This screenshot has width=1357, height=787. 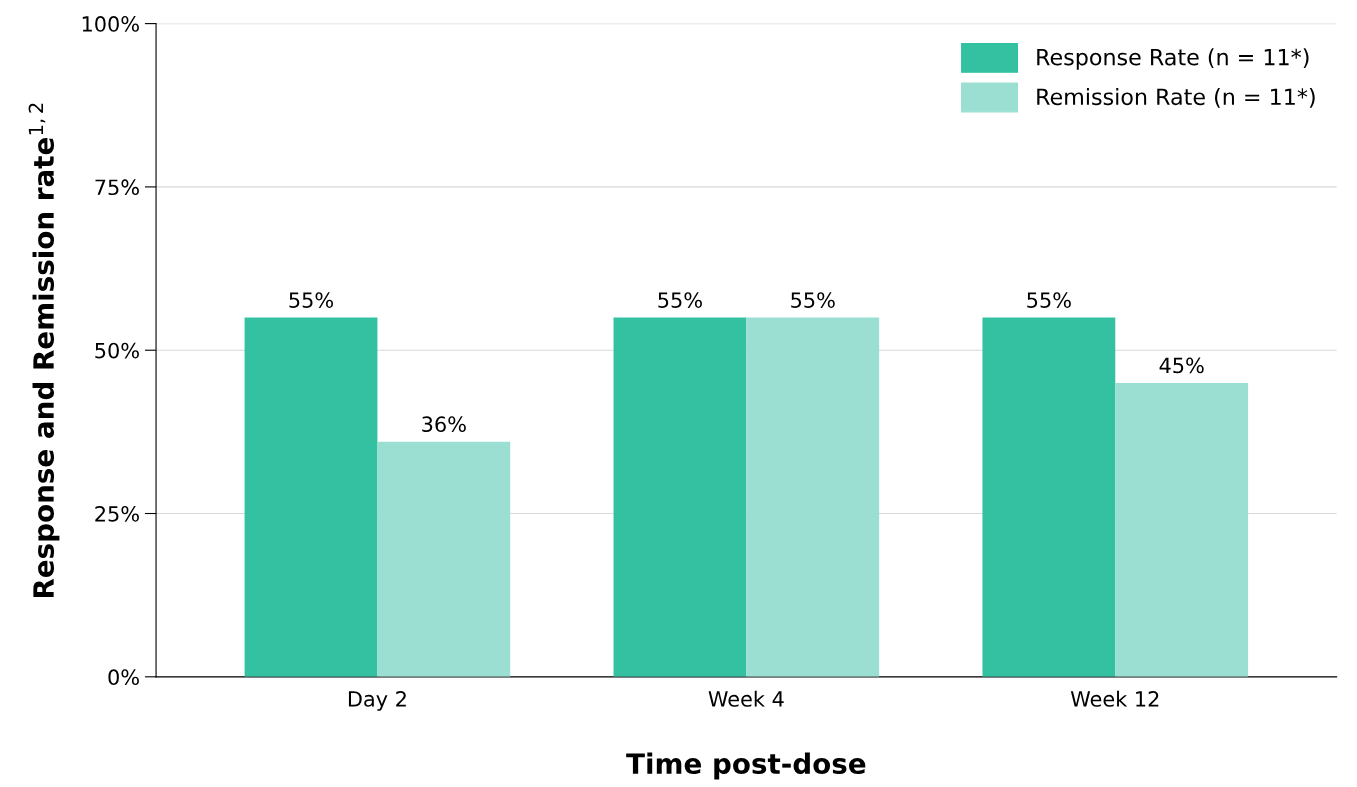 I want to click on x-tick-label: Week 4, so click(x=746, y=698).